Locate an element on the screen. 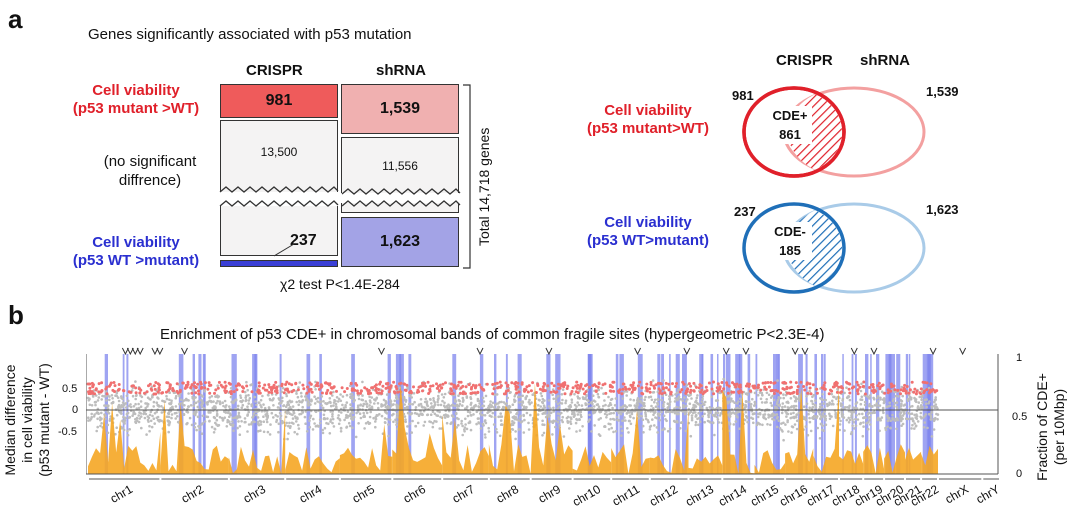  row-label-nosig-line2: diffrence) is located at coordinates (150, 180).